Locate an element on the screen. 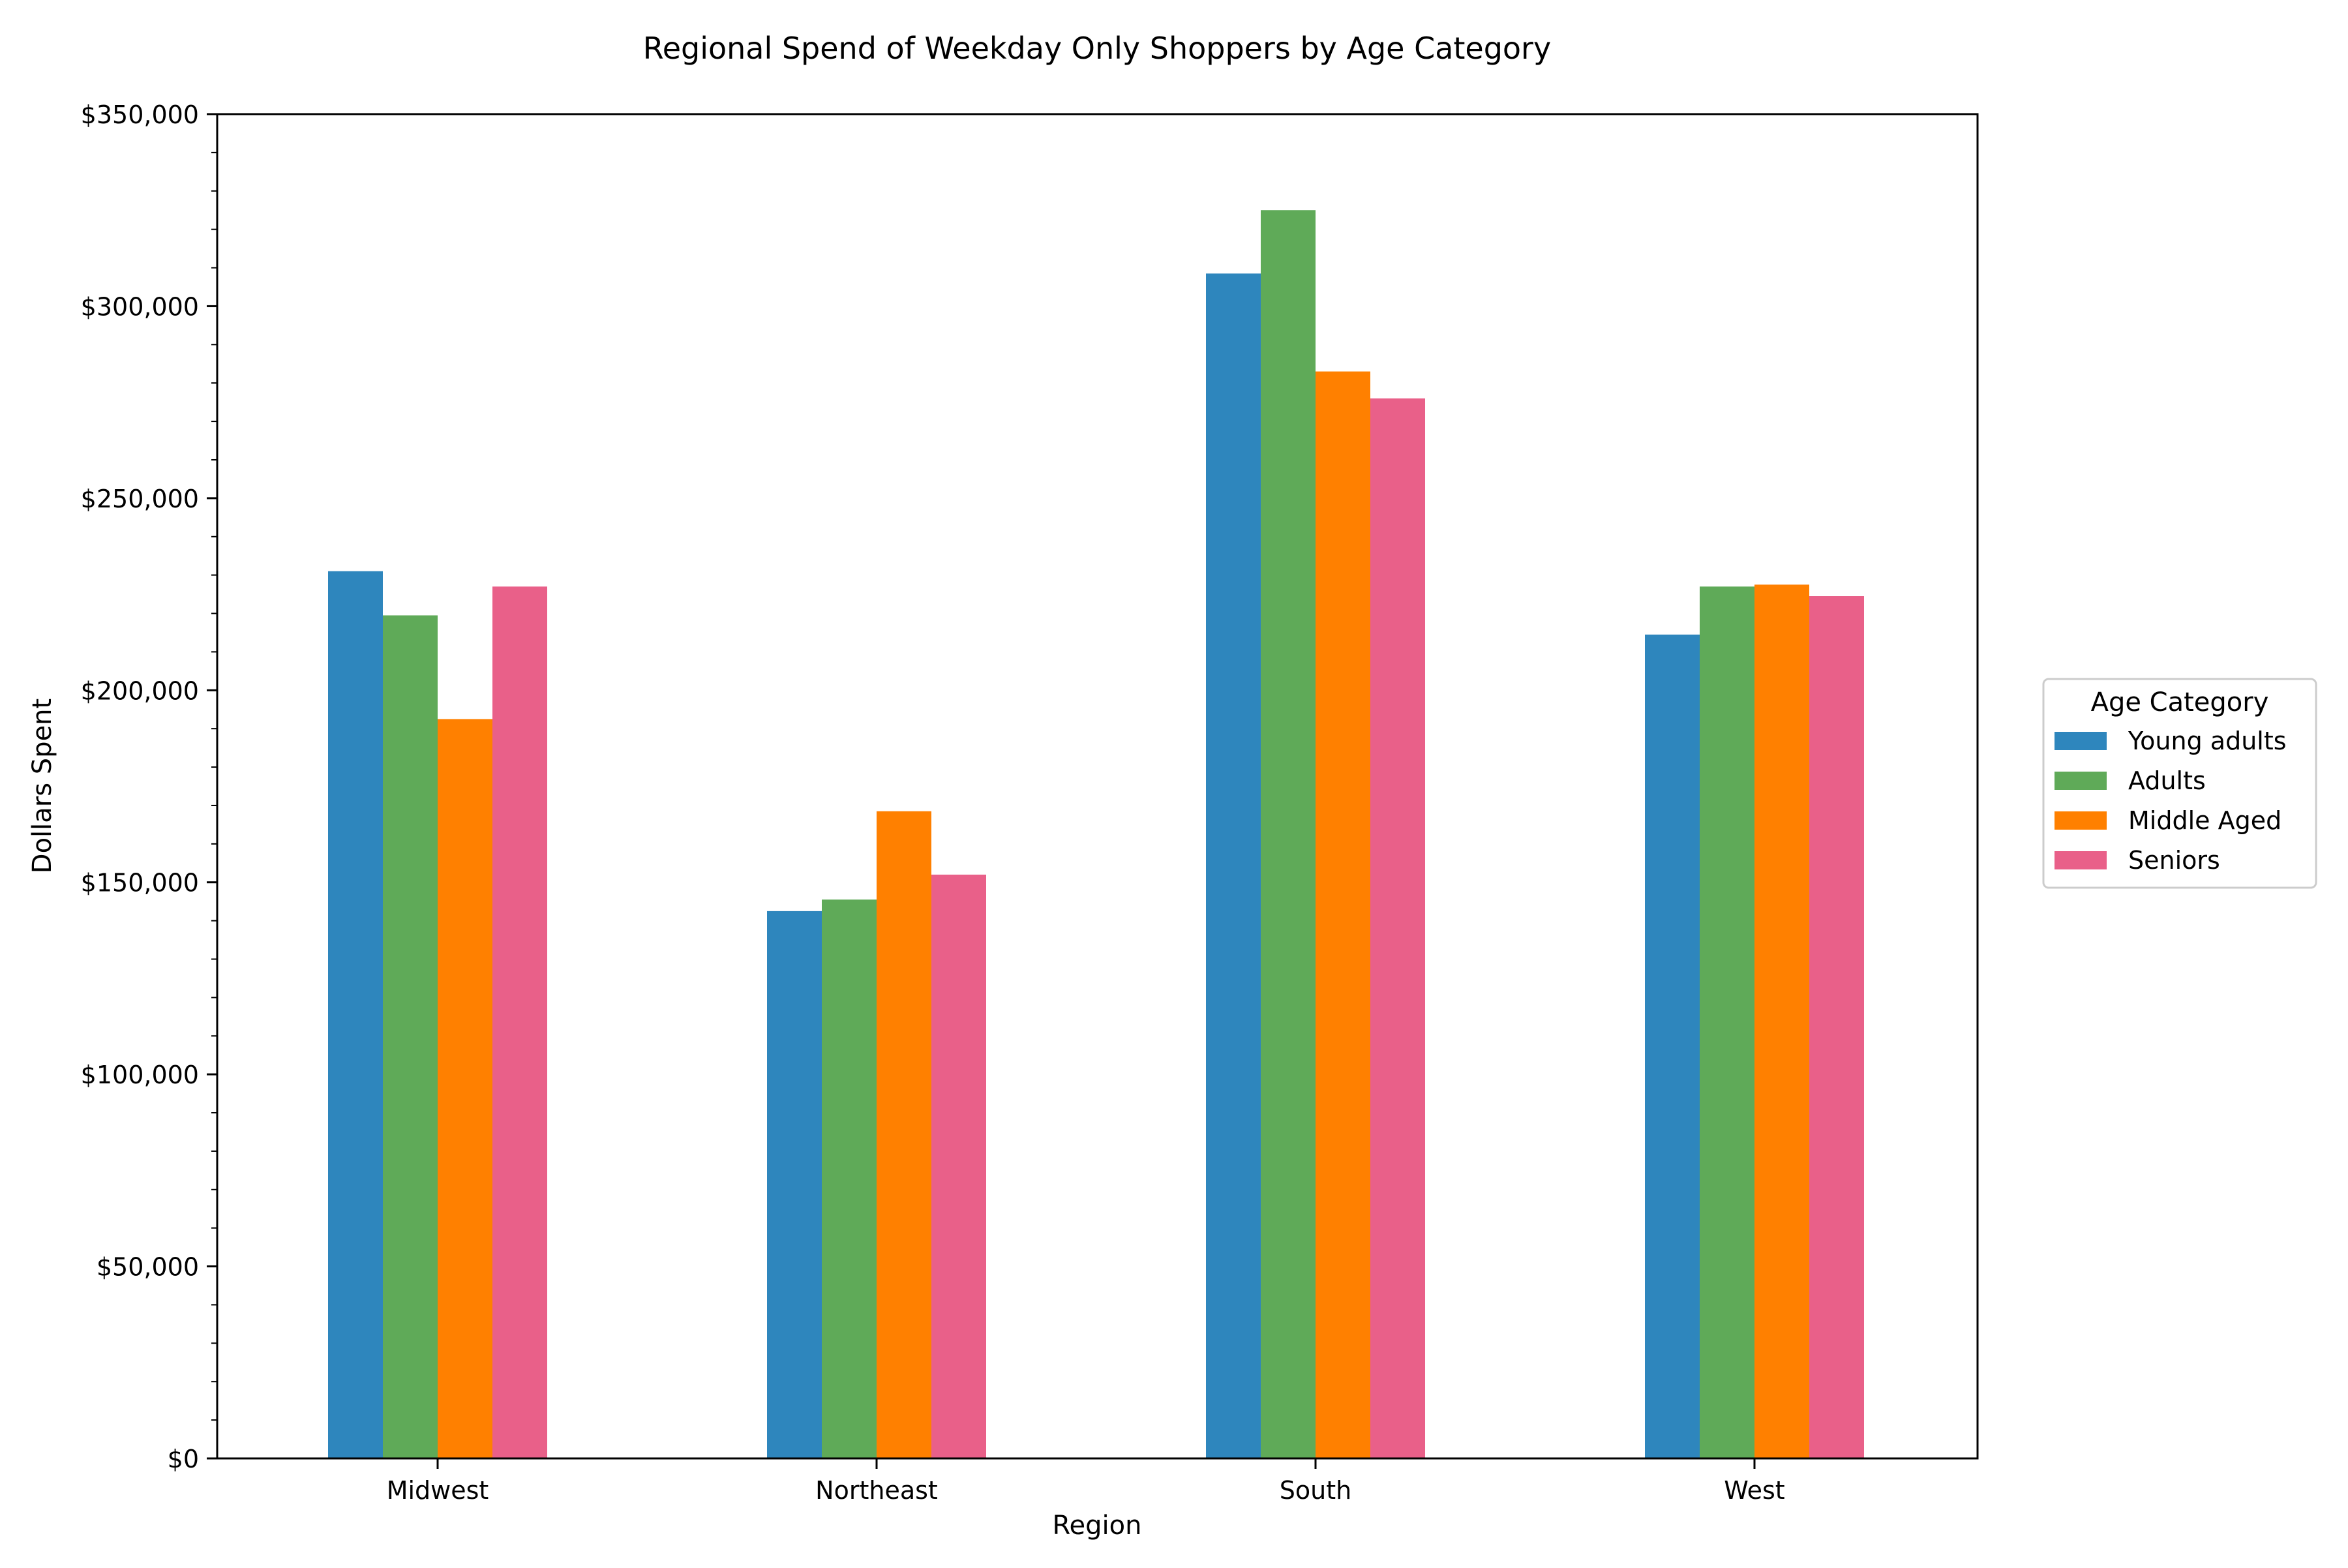 Image resolution: width=2348 pixels, height=1568 pixels. legend-label: Adults is located at coordinates (2167, 780).